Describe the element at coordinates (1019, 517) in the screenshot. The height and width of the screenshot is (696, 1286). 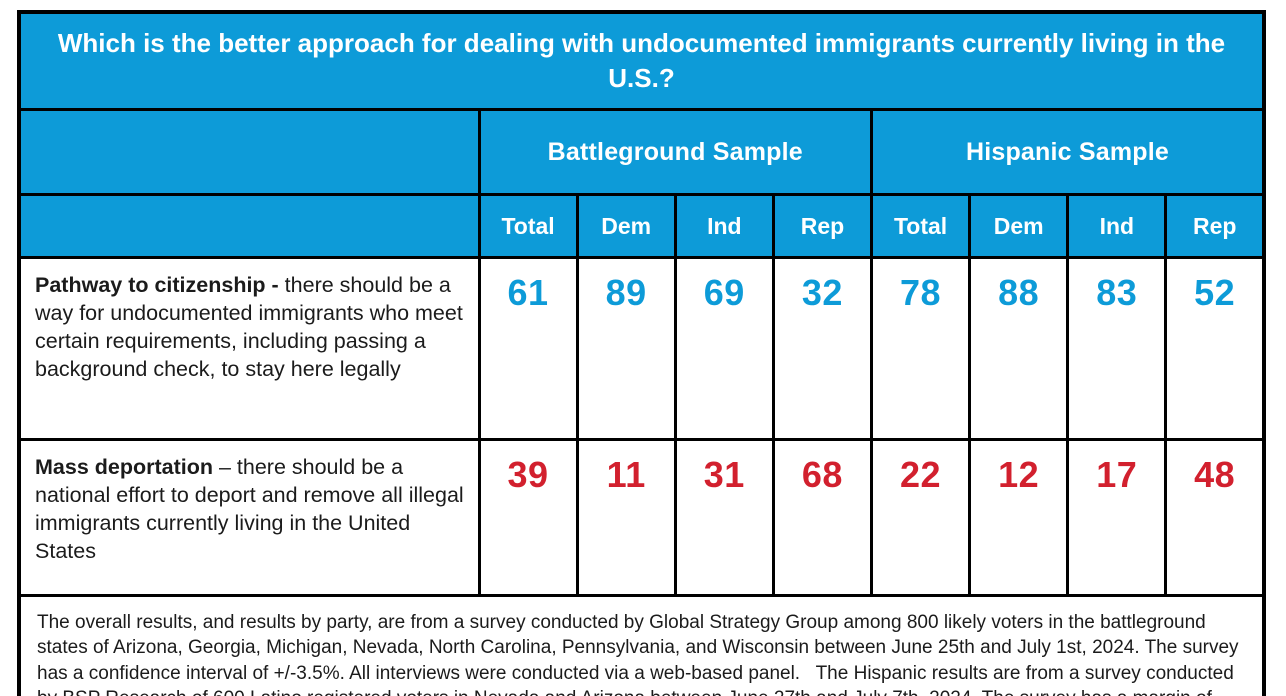
I see `value-deportation-hs-dem: 12` at that location.